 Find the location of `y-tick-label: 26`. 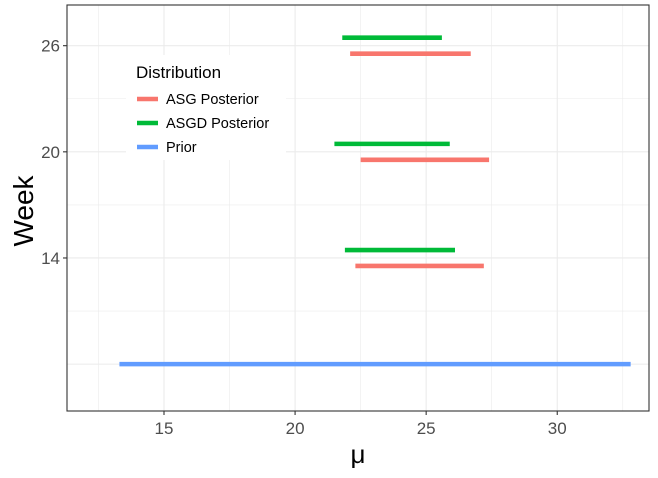

y-tick-label: 26 is located at coordinates (50, 46).